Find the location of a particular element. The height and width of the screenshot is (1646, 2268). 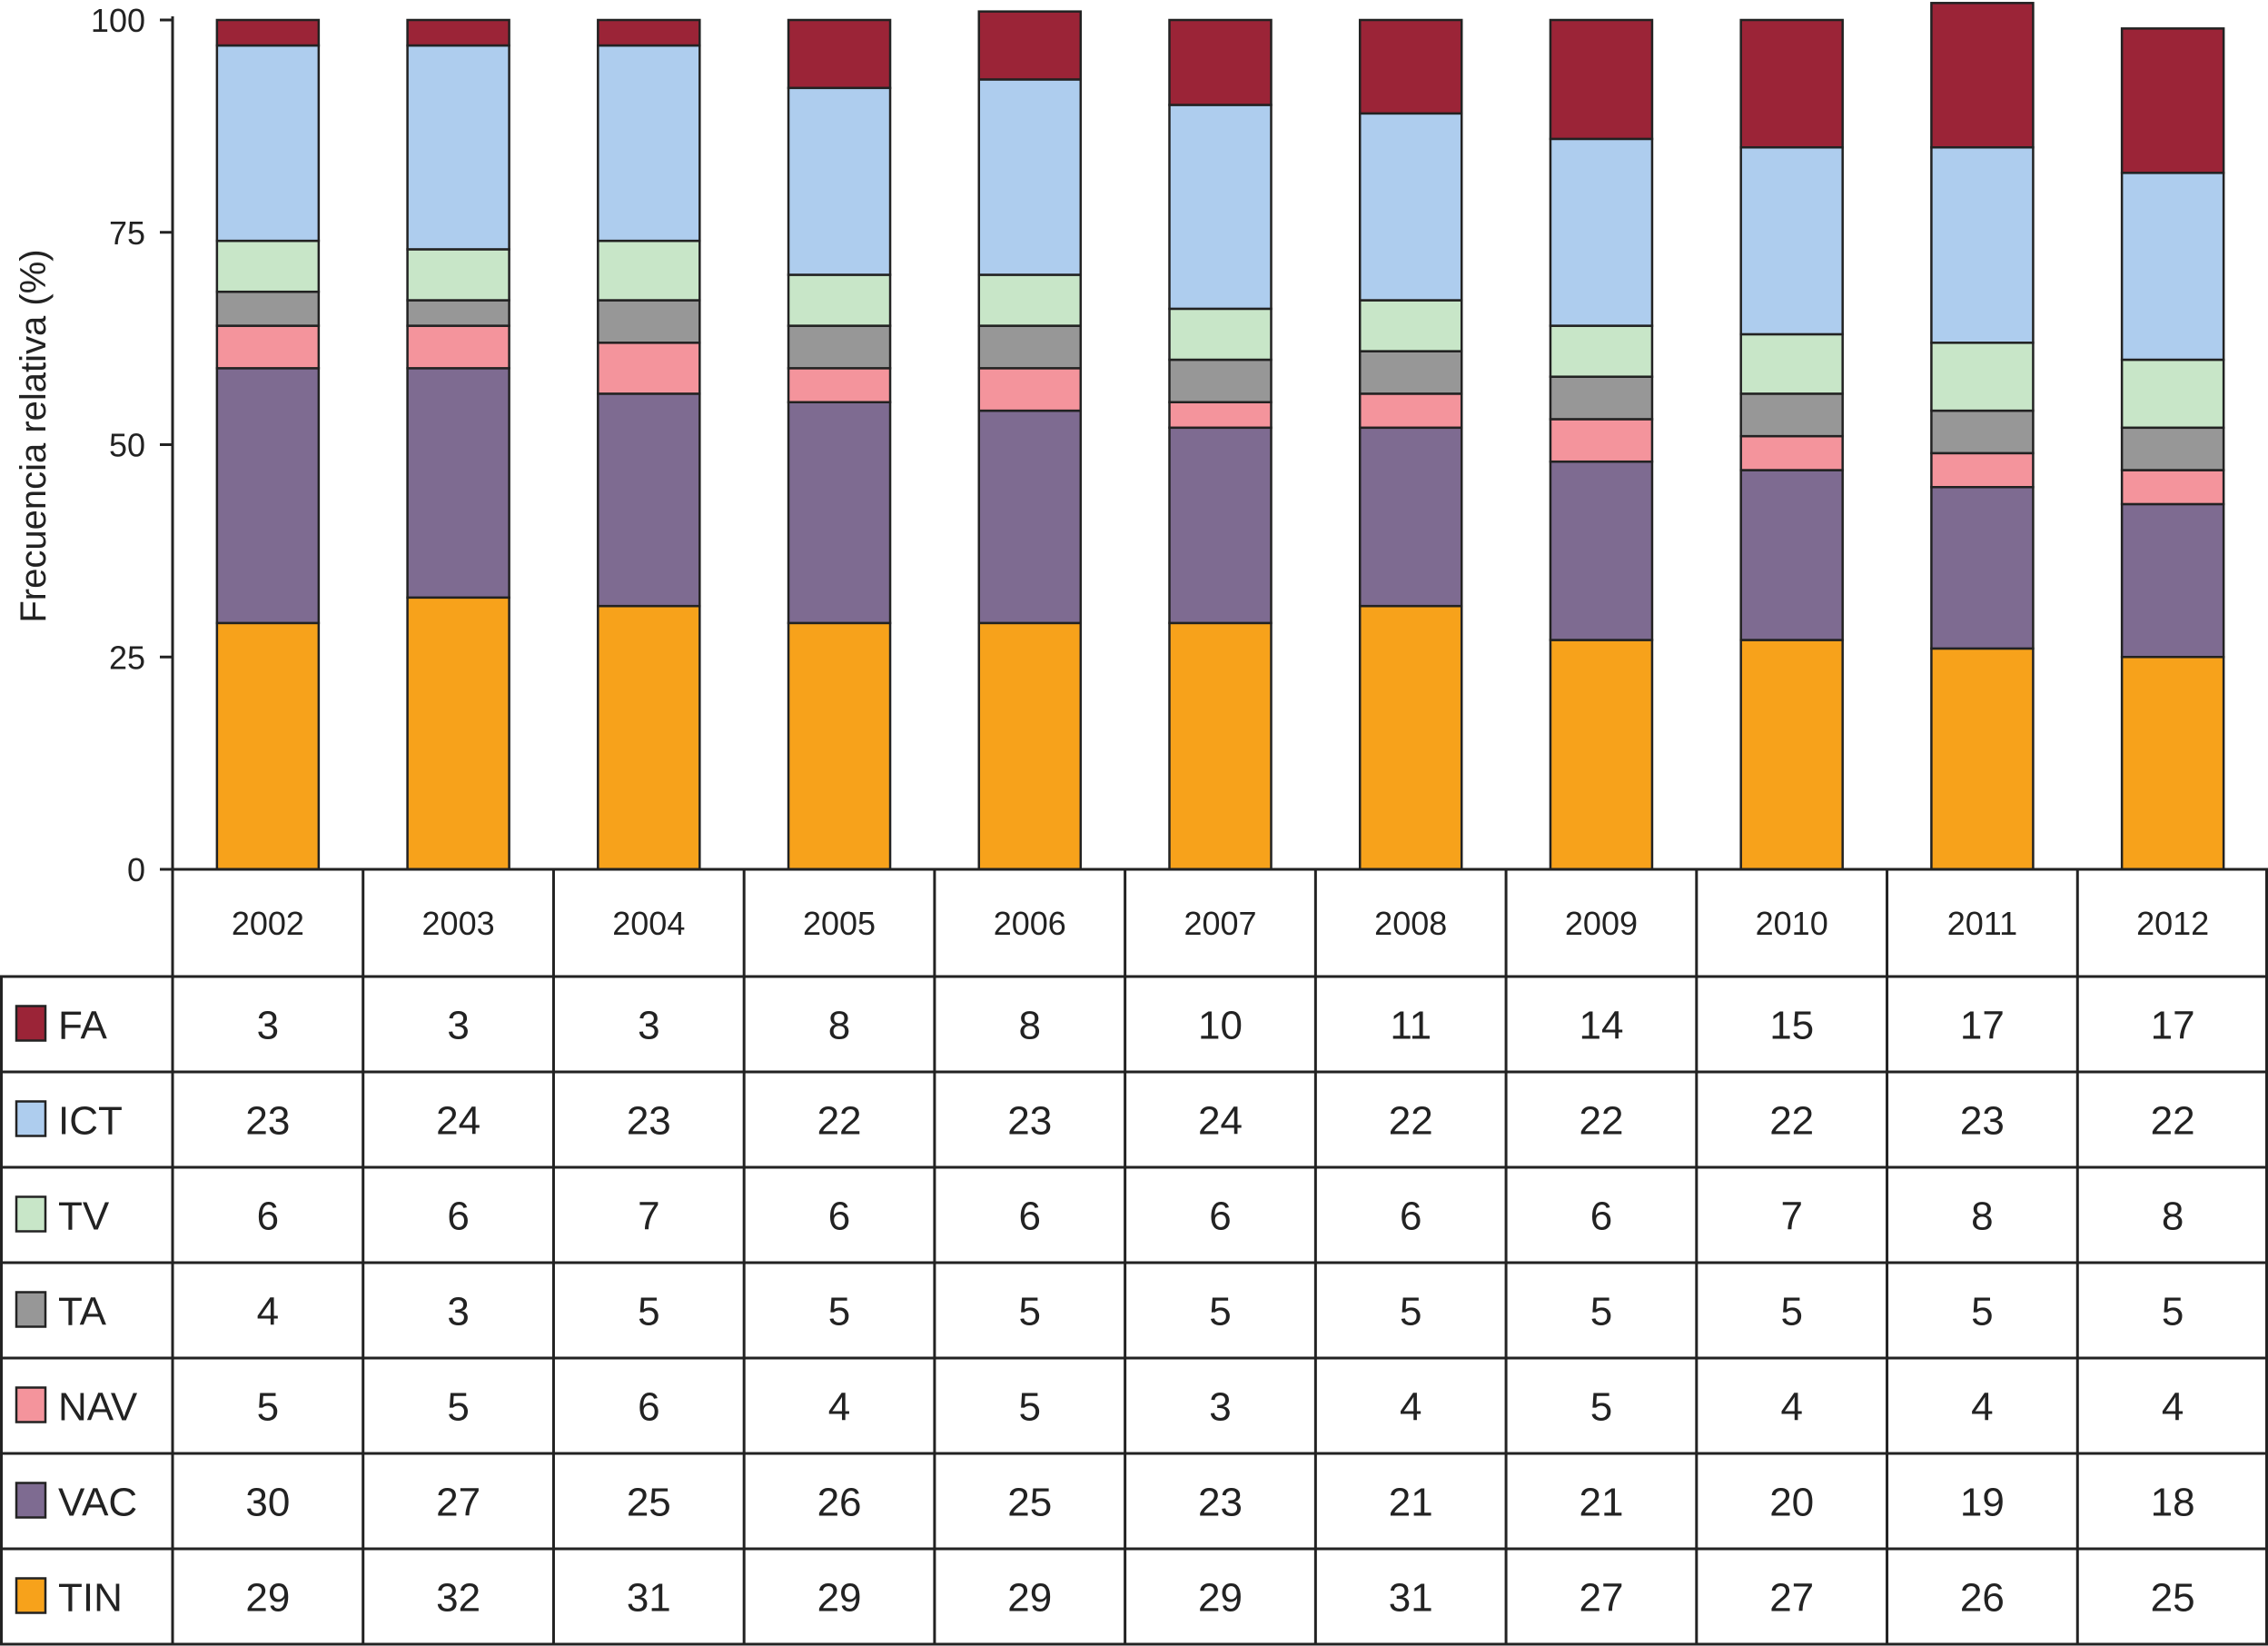

bar-segment-tin-2002 is located at coordinates (268, 746).